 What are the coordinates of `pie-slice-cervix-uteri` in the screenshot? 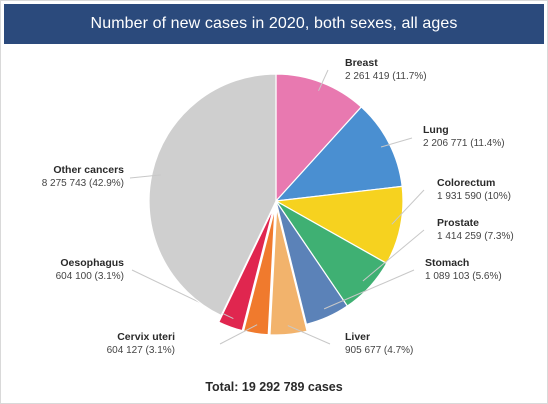 It's located at (259, 271).